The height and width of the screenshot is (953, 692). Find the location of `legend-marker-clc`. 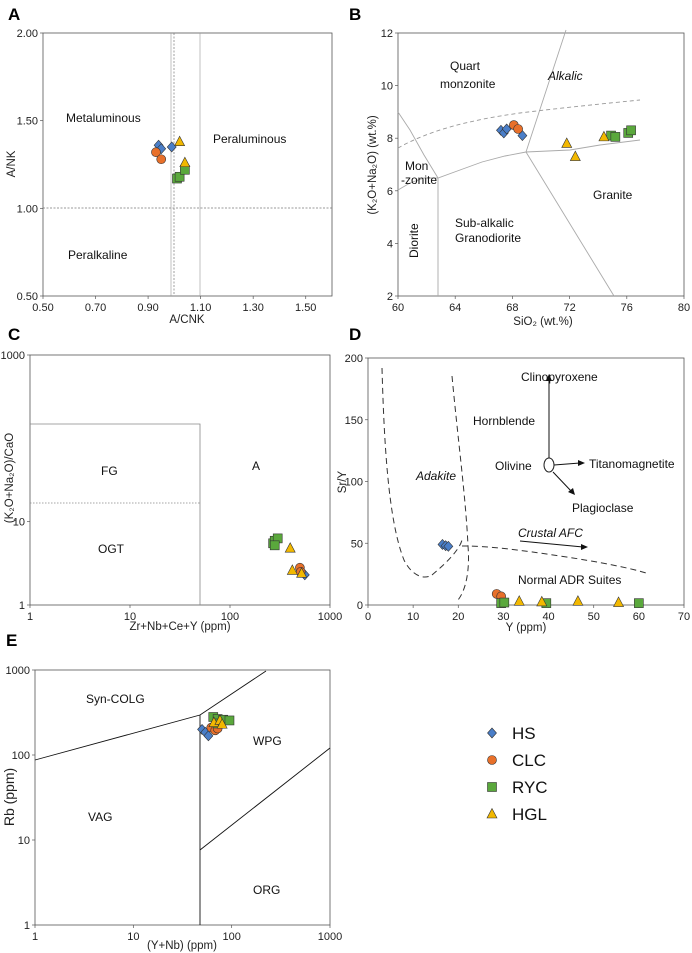

legend-marker-clc is located at coordinates (492, 760).